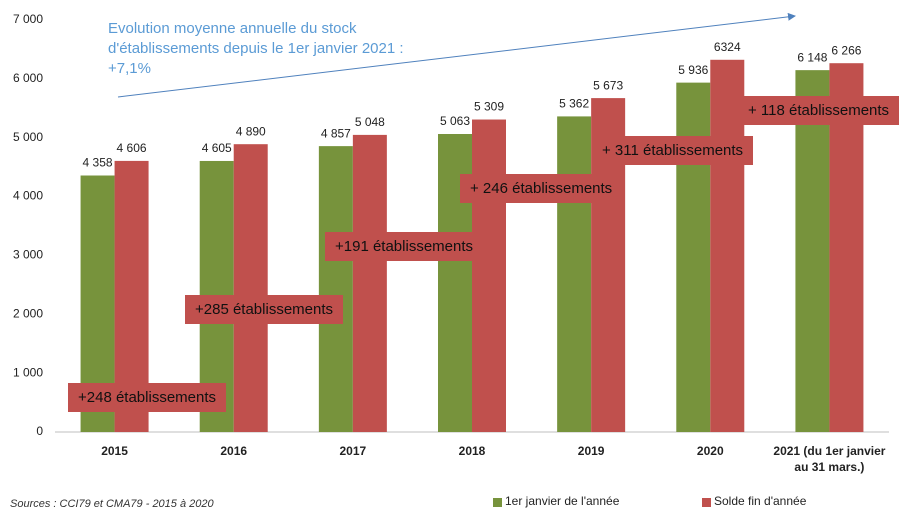 This screenshot has width=899, height=515. What do you see at coordinates (812, 57) in the screenshot?
I see `value-label: 6 148` at bounding box center [812, 57].